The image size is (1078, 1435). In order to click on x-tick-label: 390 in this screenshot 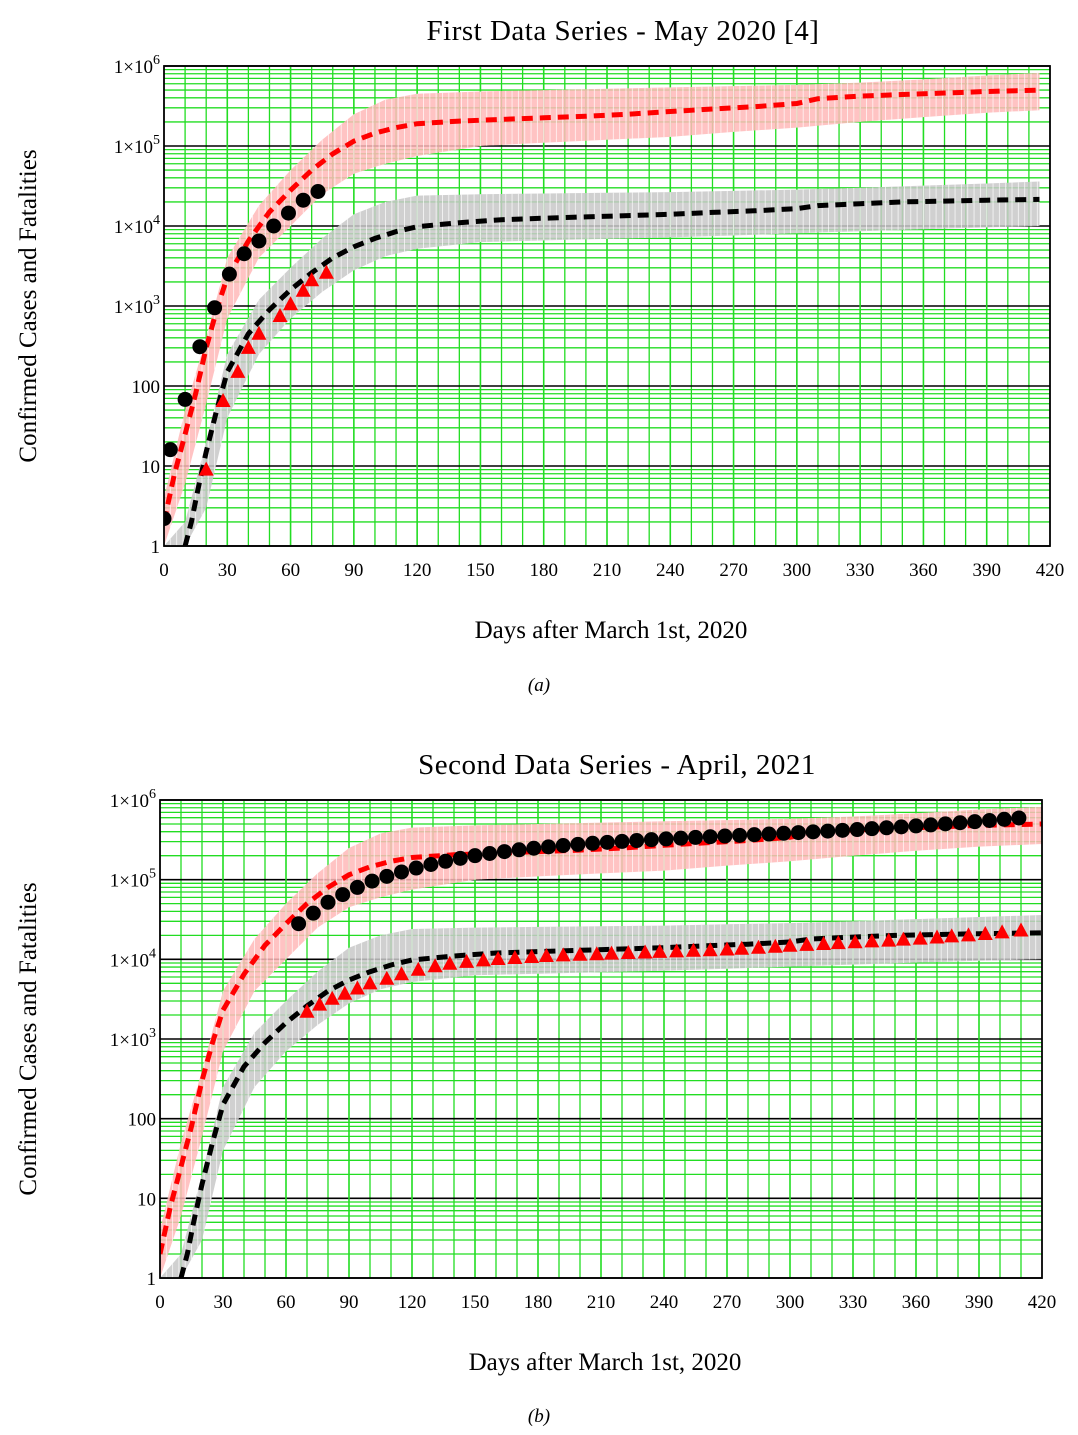, I will do `click(986, 570)`.